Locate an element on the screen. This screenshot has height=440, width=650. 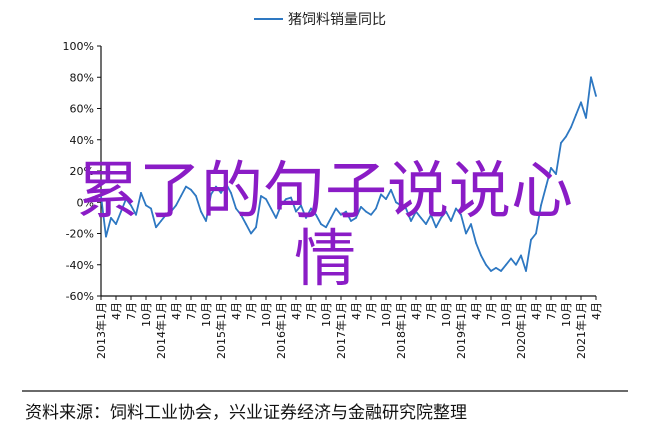
y-tick-label: 80% is located at coordinates (82, 77).